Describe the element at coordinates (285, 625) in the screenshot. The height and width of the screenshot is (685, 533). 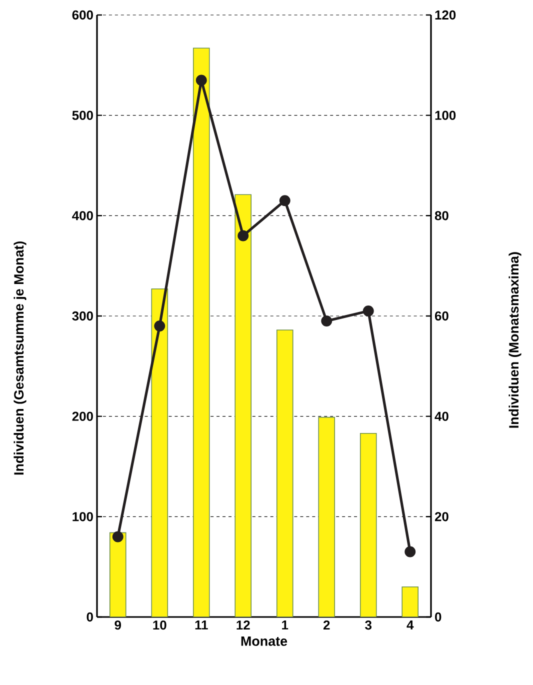
I see `x-tick-label: 1` at that location.